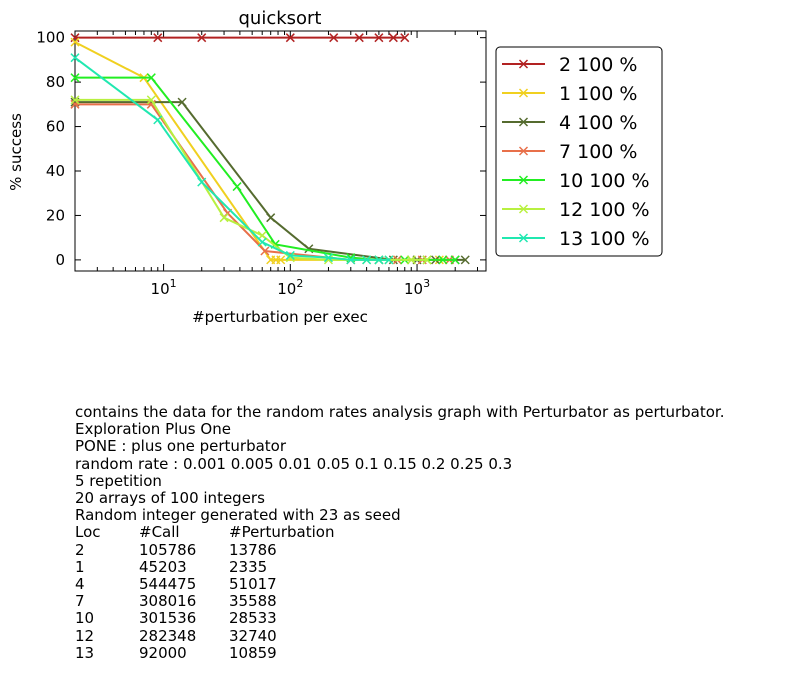  I want to click on legend-label: 10 100 %, so click(604, 181).